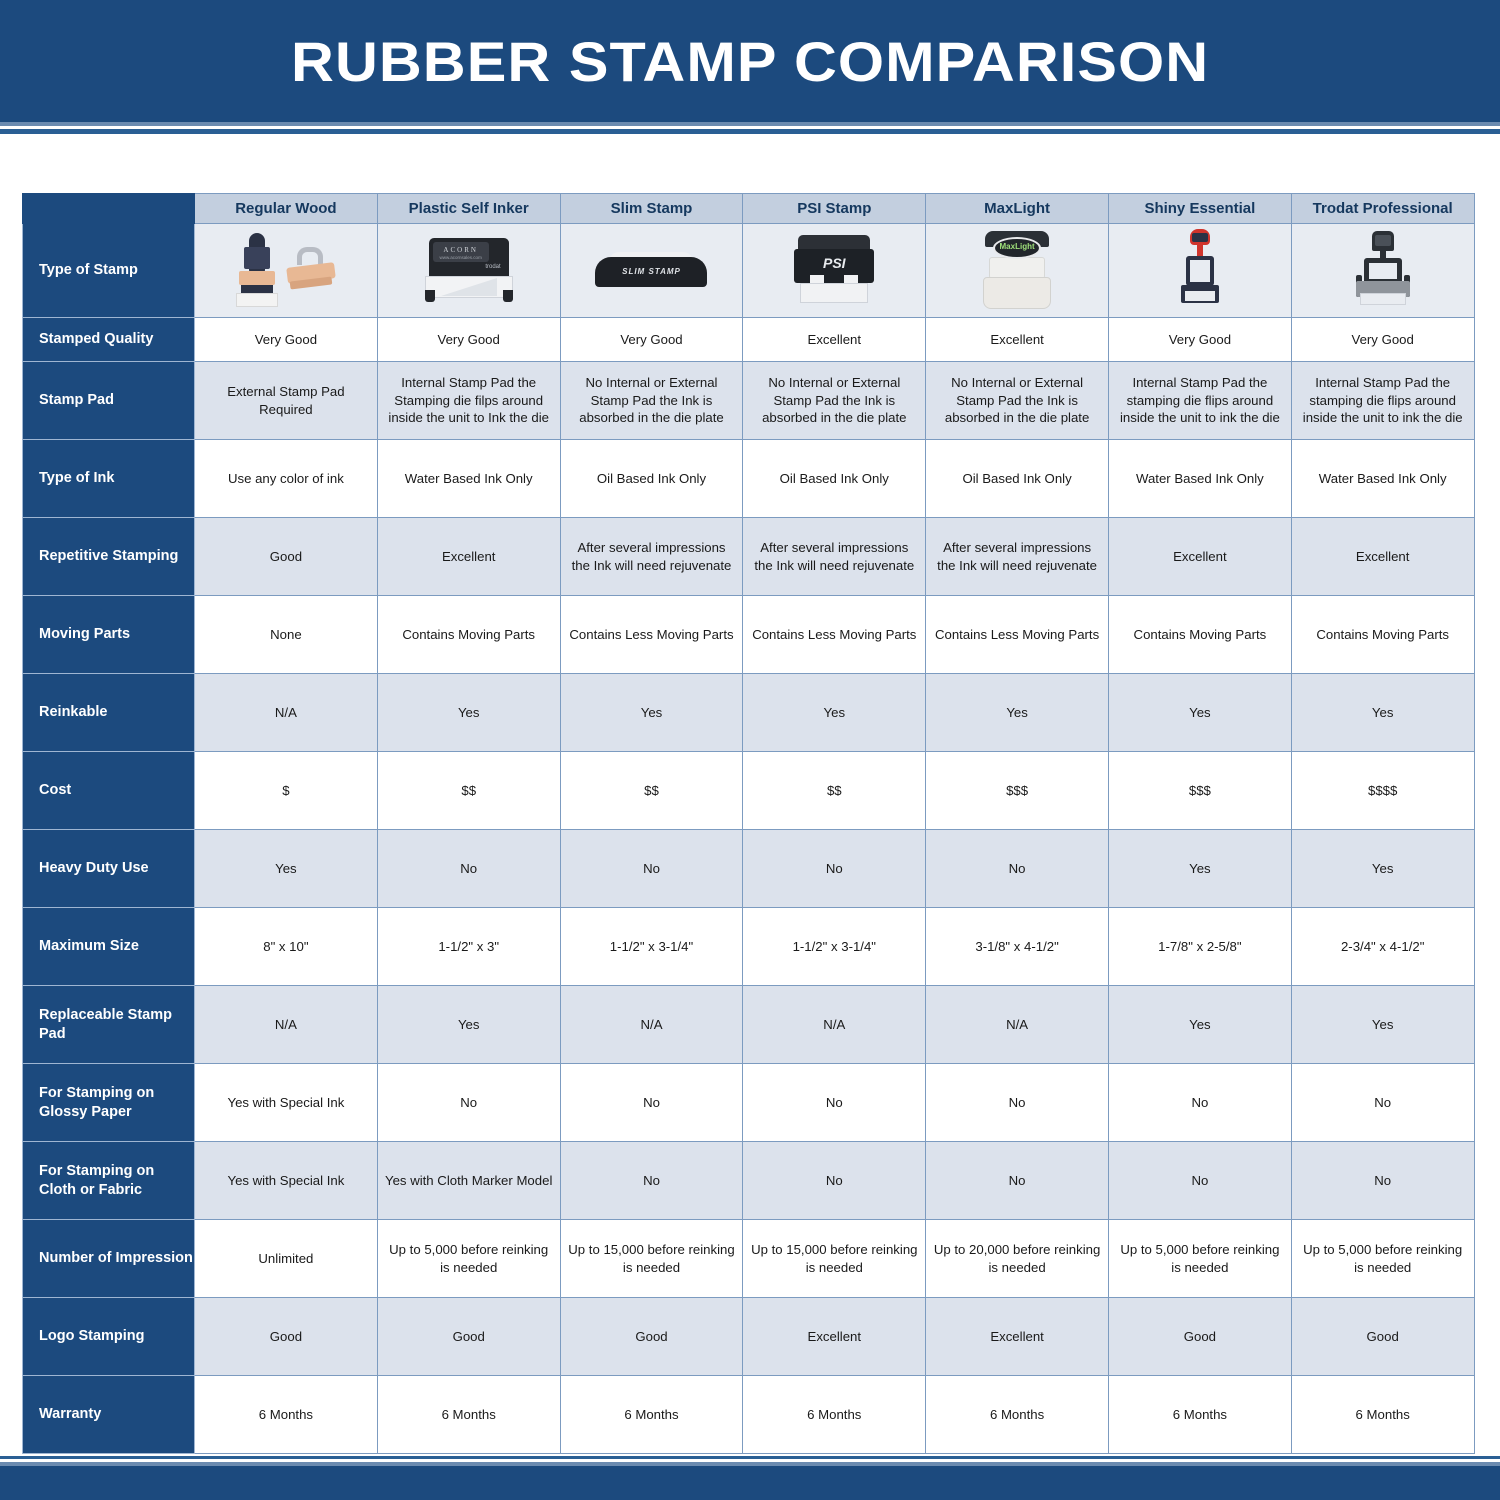 Image resolution: width=1500 pixels, height=1500 pixels. What do you see at coordinates (108, 790) in the screenshot?
I see `row-label-cost: Cost` at bounding box center [108, 790].